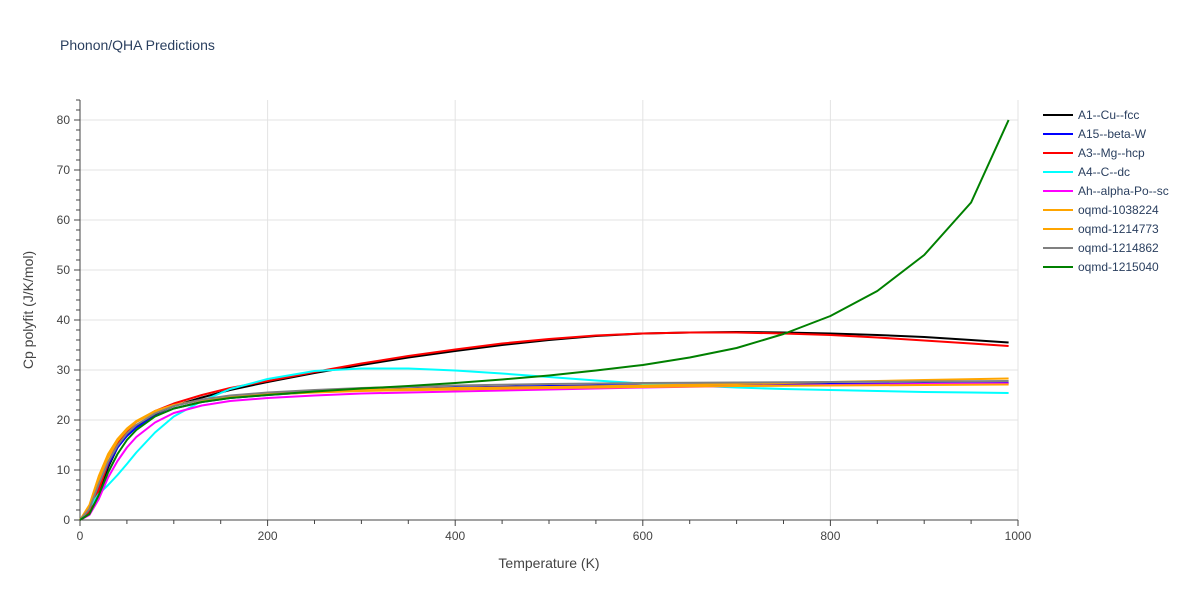  Describe the element at coordinates (64, 470) in the screenshot. I see `y-tick-label: 10` at that location.